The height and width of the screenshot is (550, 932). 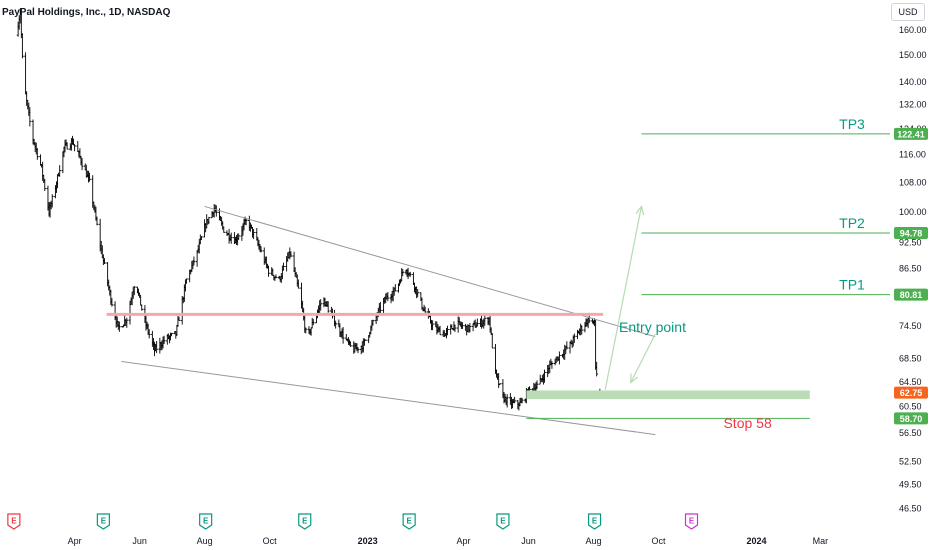 What do you see at coordinates (913, 30) in the screenshot?
I see `price-tick-label: 160.00` at bounding box center [913, 30].